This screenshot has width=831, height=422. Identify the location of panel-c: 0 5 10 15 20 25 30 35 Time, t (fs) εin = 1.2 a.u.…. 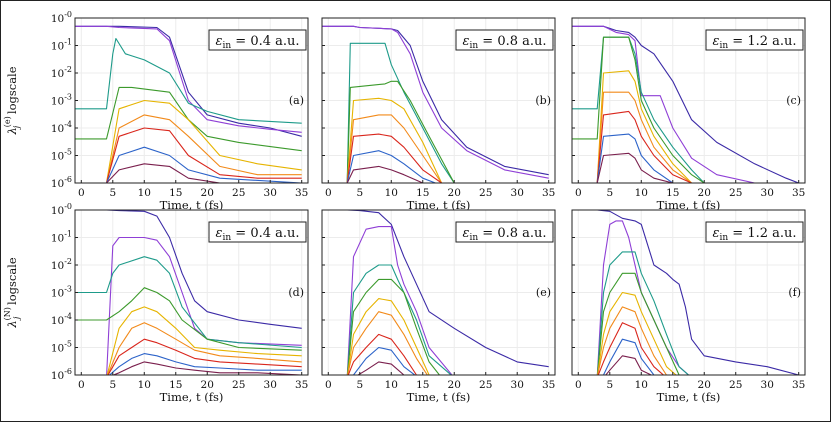
(688, 114).